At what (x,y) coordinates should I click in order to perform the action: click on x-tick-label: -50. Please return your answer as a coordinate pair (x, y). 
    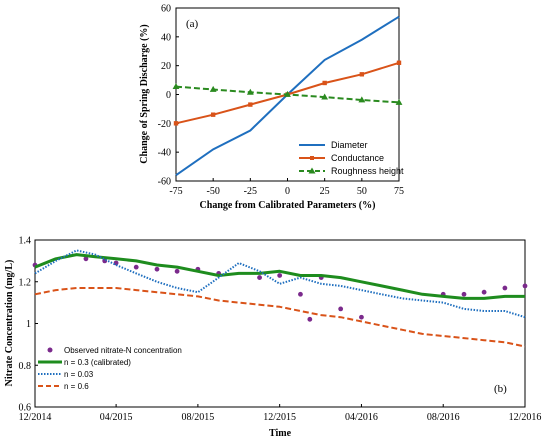
    Looking at the image, I should click on (212, 191).